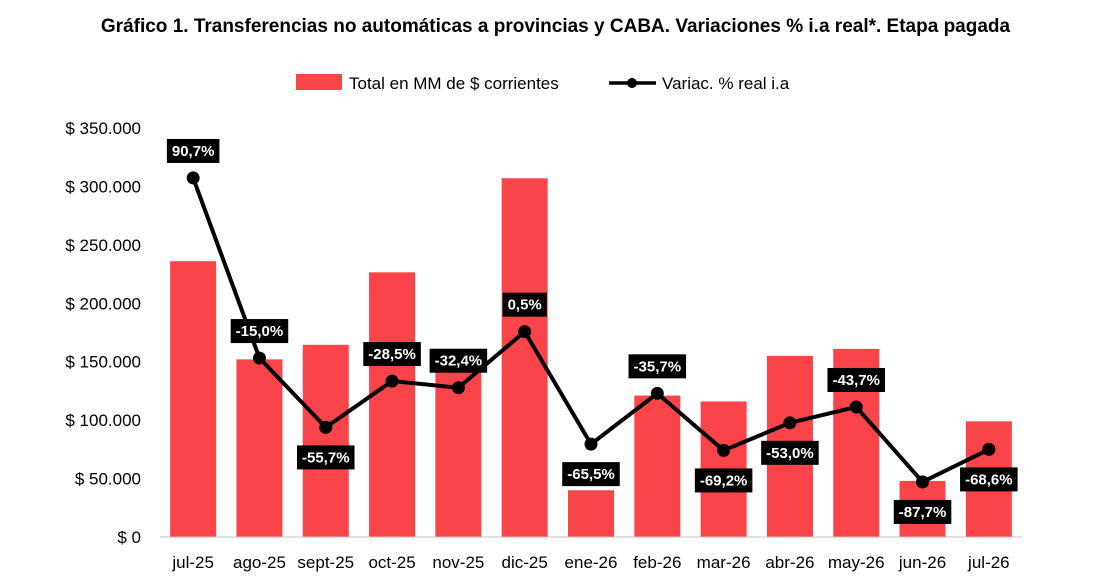 Image resolution: width=1111 pixels, height=585 pixels. I want to click on data-label: 0,5%, so click(524, 304).